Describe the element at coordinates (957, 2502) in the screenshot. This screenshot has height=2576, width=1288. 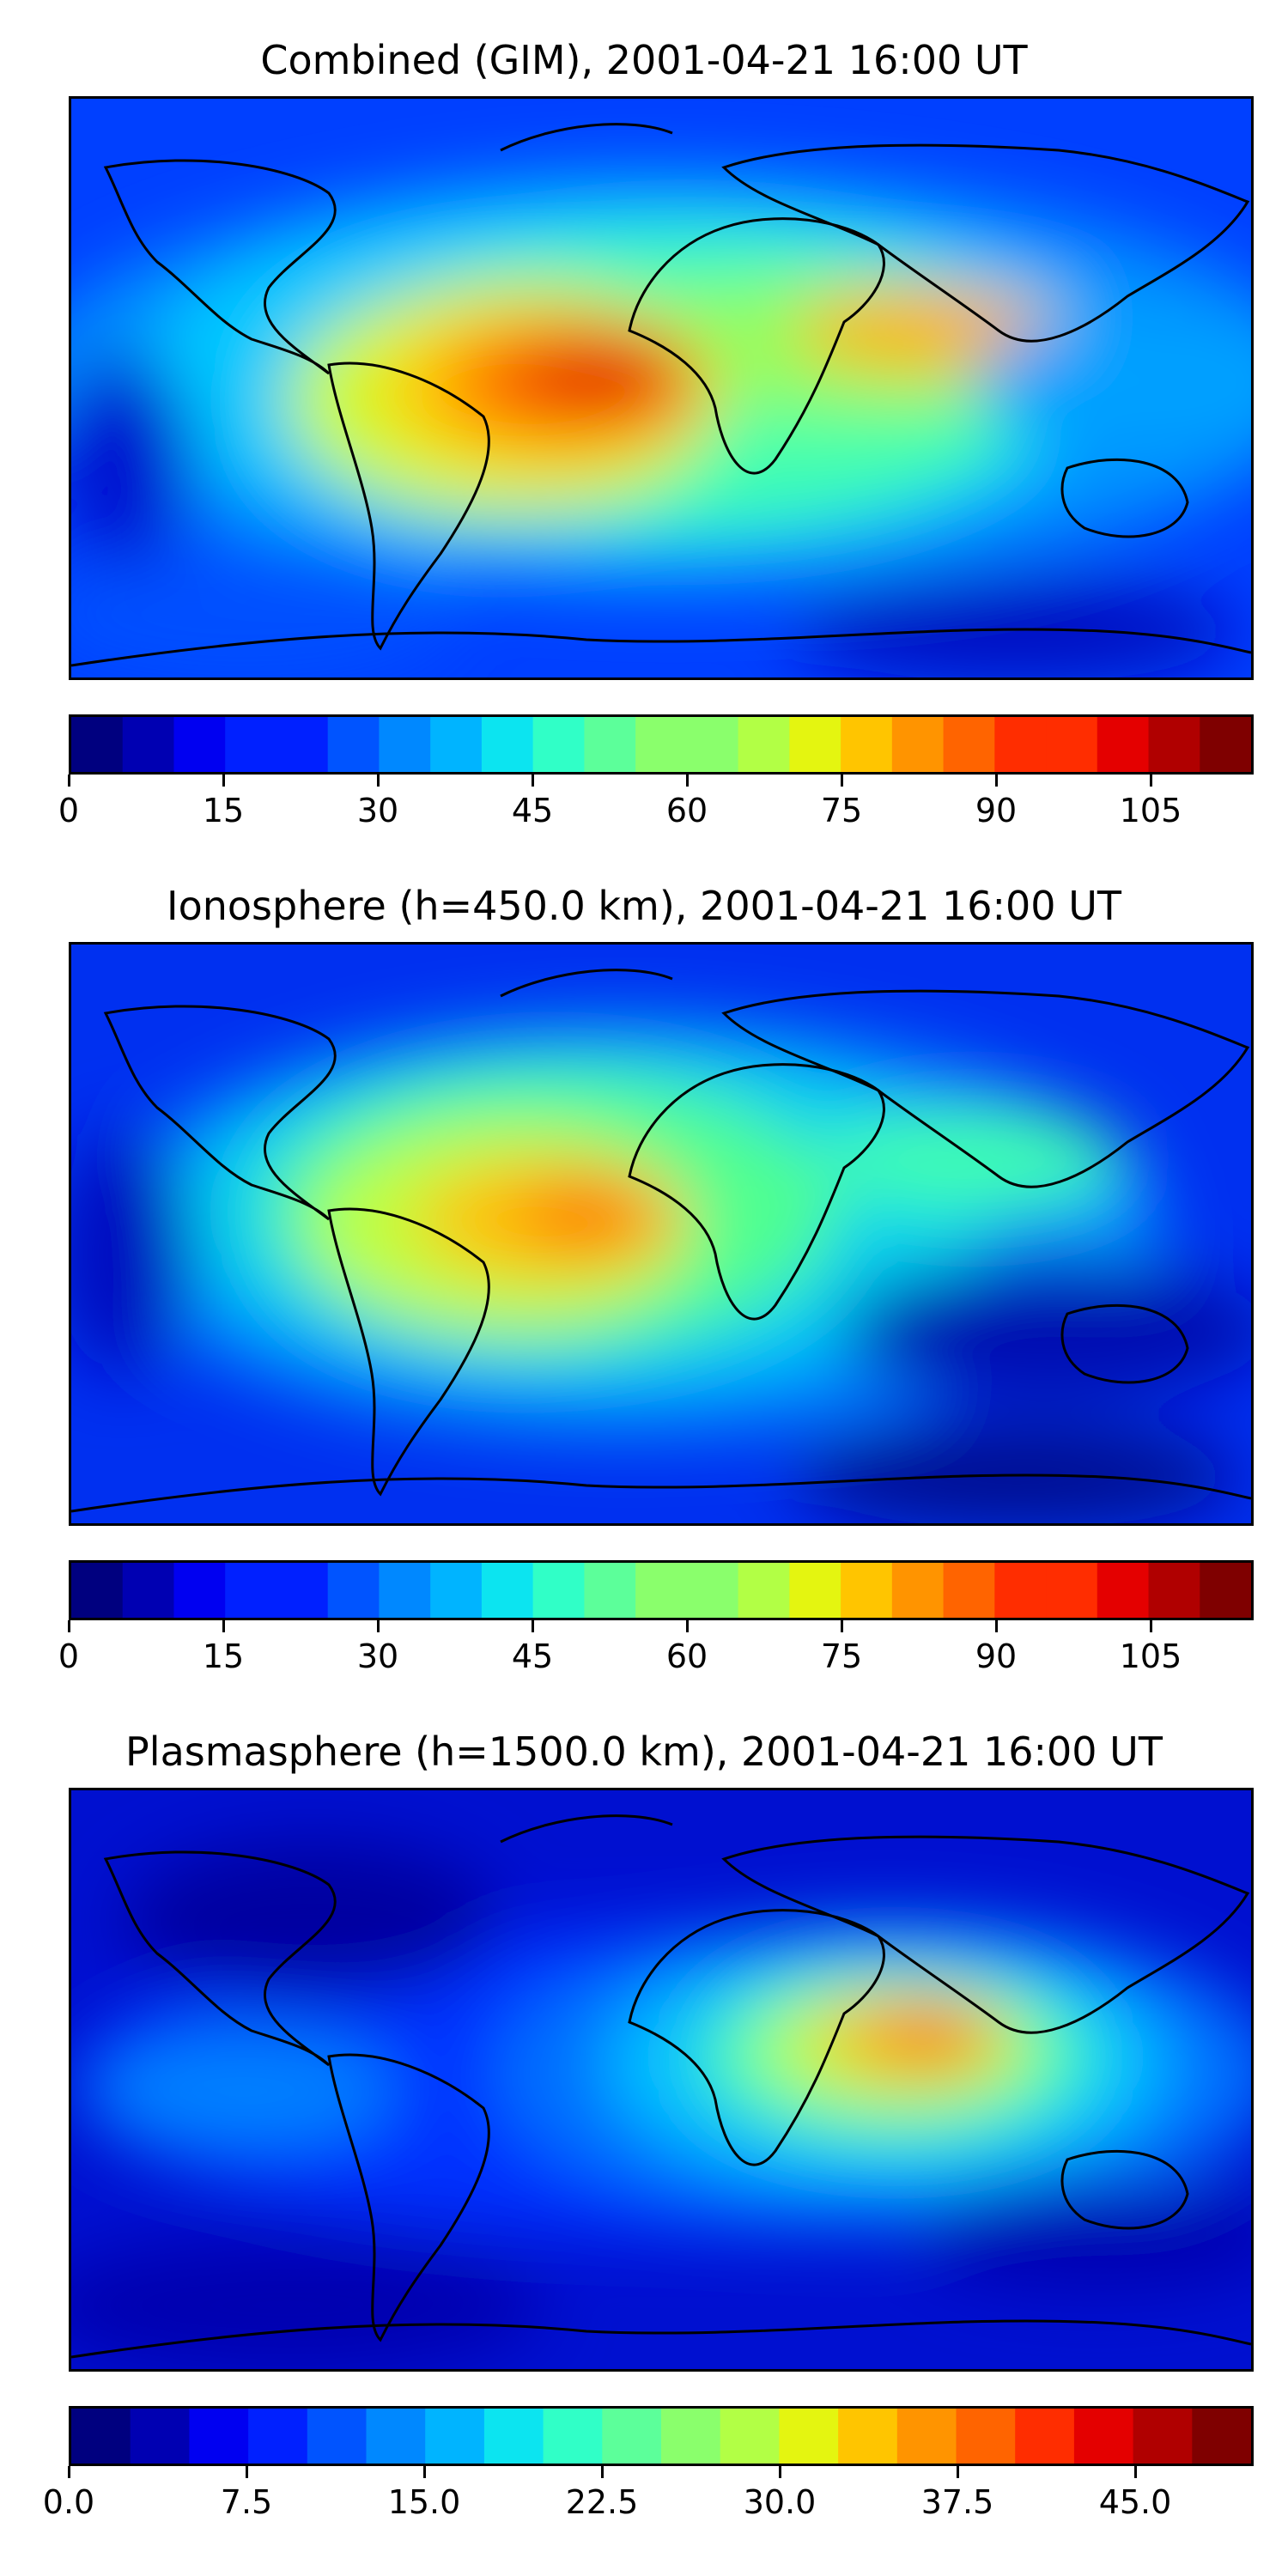
I see `tick-label: 37.5` at that location.